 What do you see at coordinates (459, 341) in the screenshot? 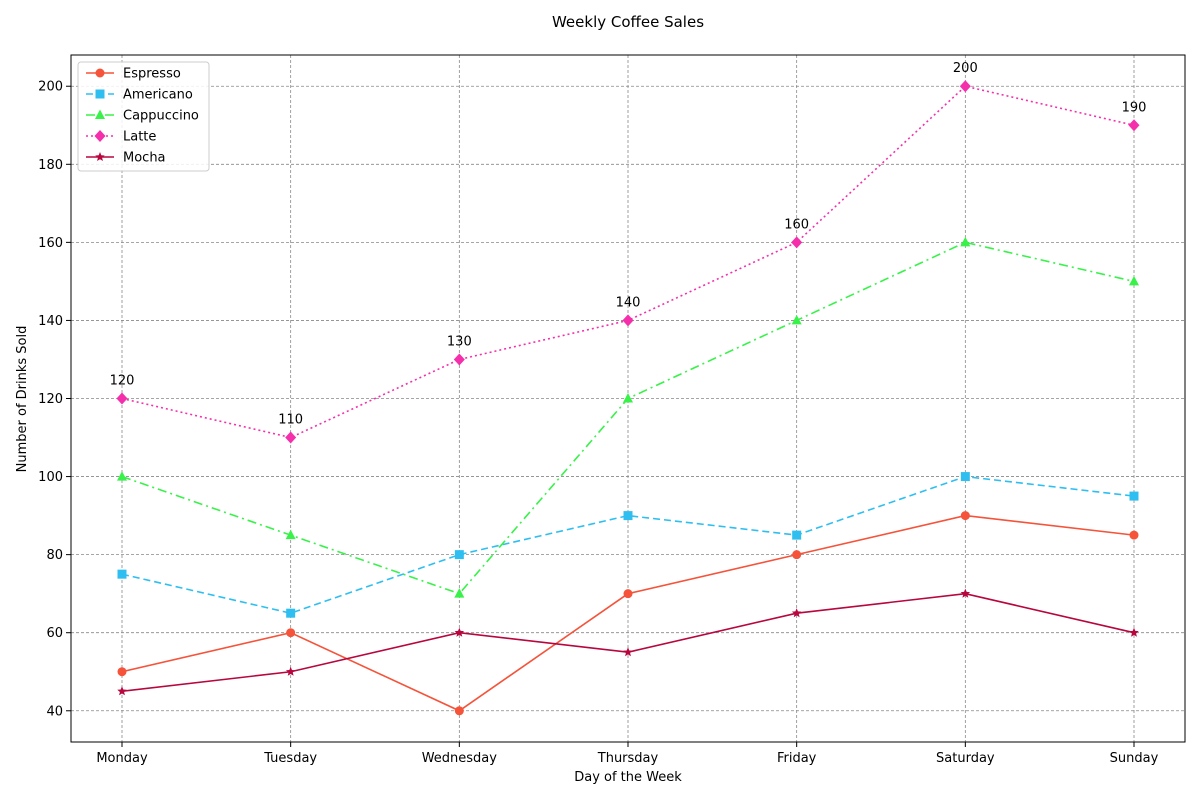
I see `data-label-latte: 130` at bounding box center [459, 341].